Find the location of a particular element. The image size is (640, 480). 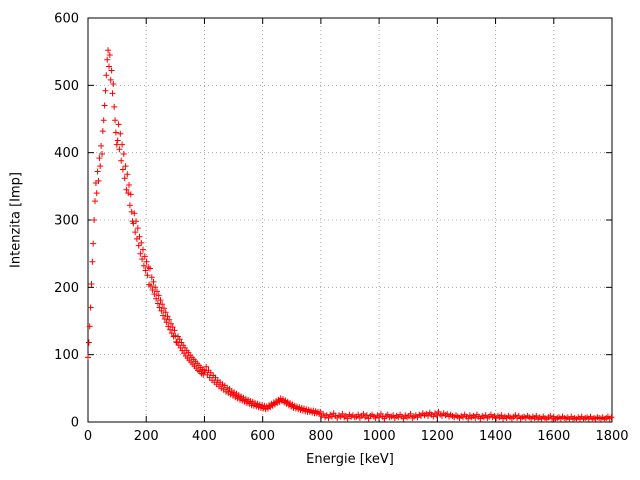

x-tick-label: 600 is located at coordinates (262, 436).